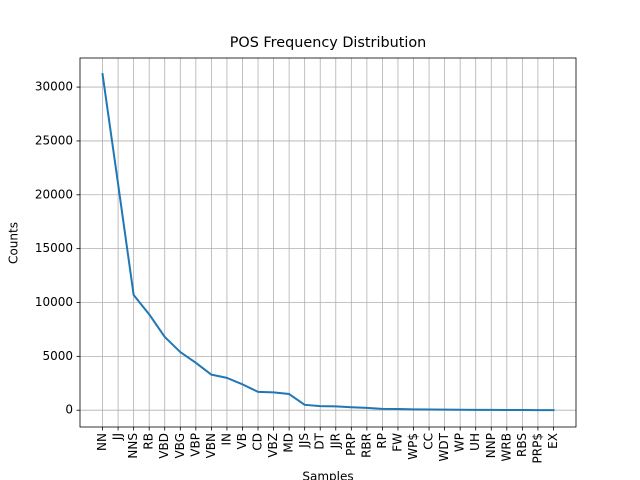 The image size is (640, 480). Describe the element at coordinates (164, 446) in the screenshot. I see `x-tick-label: VBD` at that location.